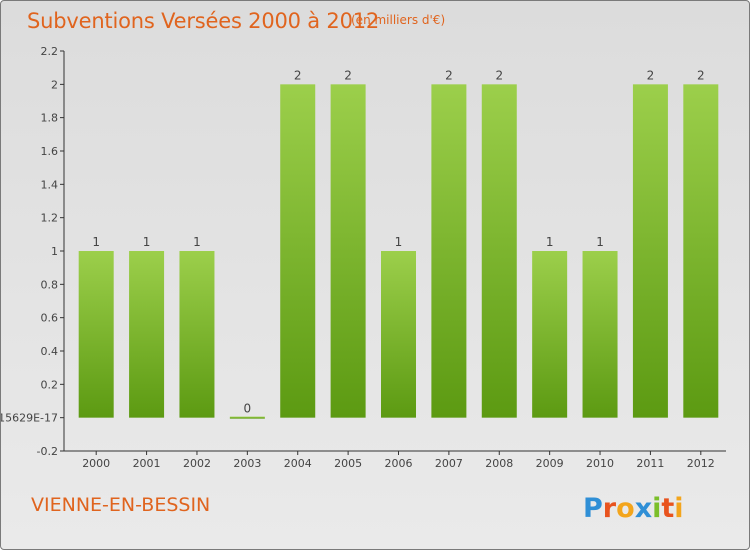 Image resolution: width=750 pixels, height=550 pixels. Describe the element at coordinates (54, 251) in the screenshot. I see `y-tick-label: 1` at that location.